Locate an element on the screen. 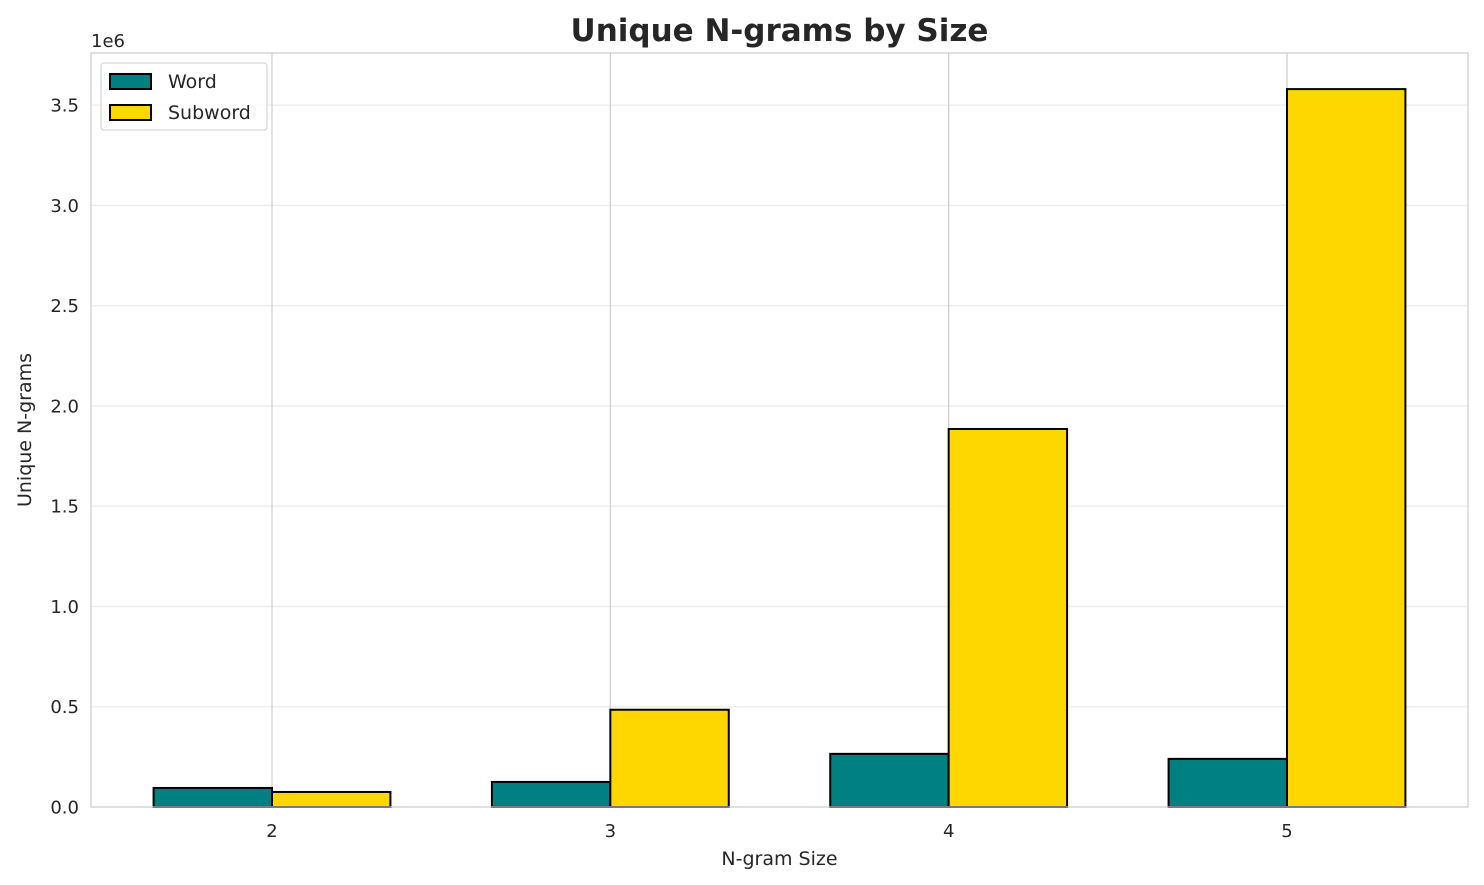  x-tick-label: 3 is located at coordinates (610, 831).